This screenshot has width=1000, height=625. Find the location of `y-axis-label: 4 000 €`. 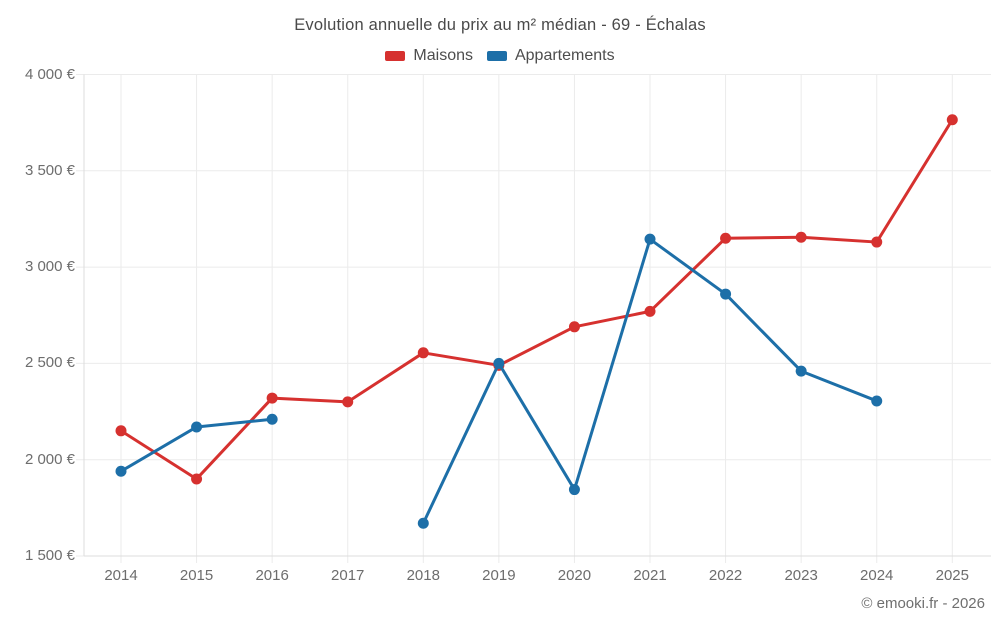

y-axis-label: 4 000 € is located at coordinates (49, 74).